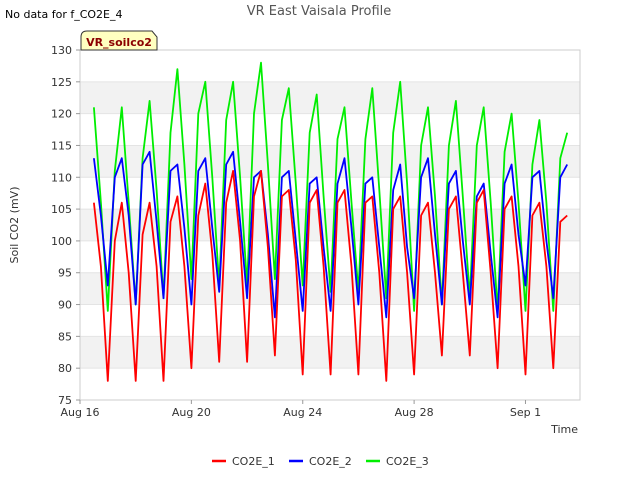 This screenshot has height=480, width=640. Describe the element at coordinates (80, 412) in the screenshot. I see `x-tick-label: Aug 16` at that location.